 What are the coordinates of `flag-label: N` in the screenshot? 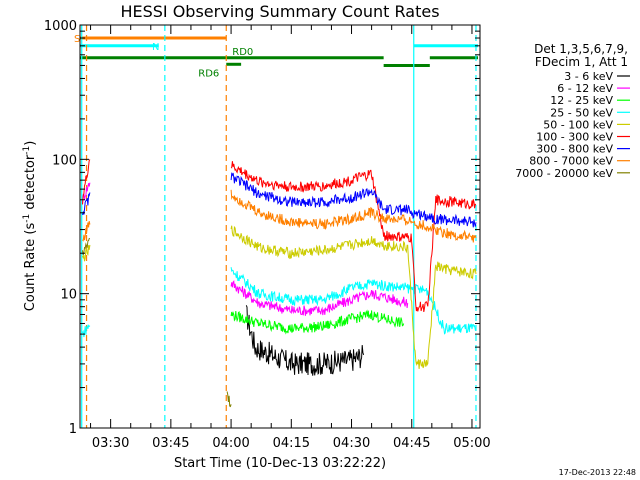 It's located at (155, 47).